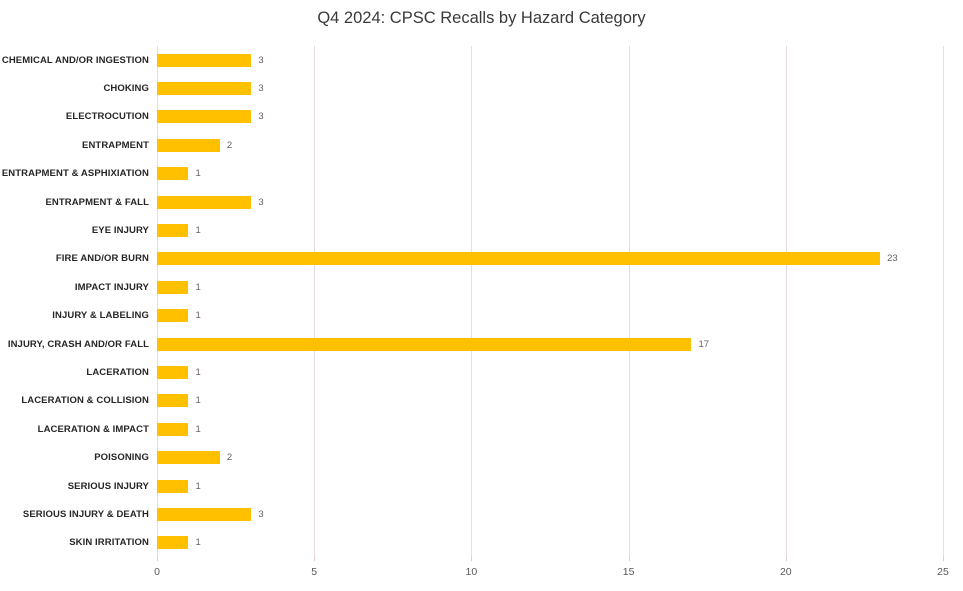 The width and height of the screenshot is (963, 591). What do you see at coordinates (85, 401) in the screenshot?
I see `category-label: LACERATION & COLLISION` at bounding box center [85, 401].